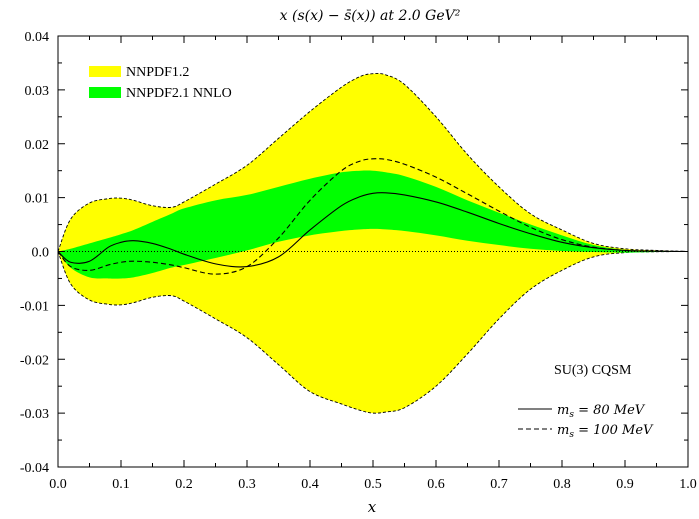 The height and width of the screenshot is (519, 699). I want to click on x-tick-label: 0.8, so click(562, 484).